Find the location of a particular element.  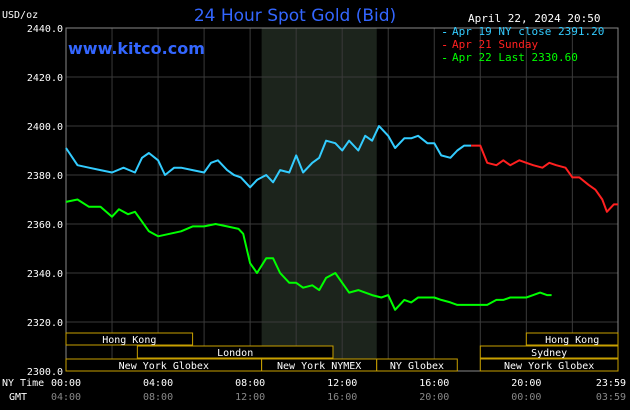

x-tick-label-ny: 23:59 is located at coordinates (611, 383).